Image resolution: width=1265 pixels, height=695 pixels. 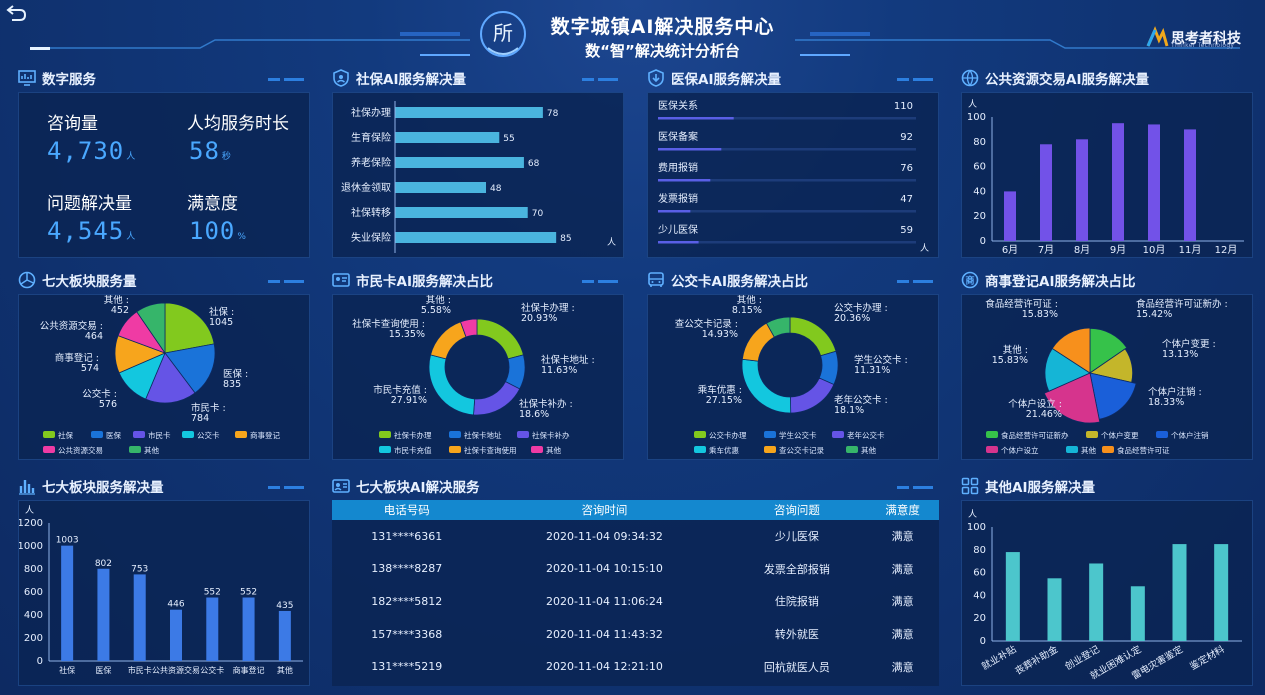 I want to click on bar-track, so click(x=787, y=118).